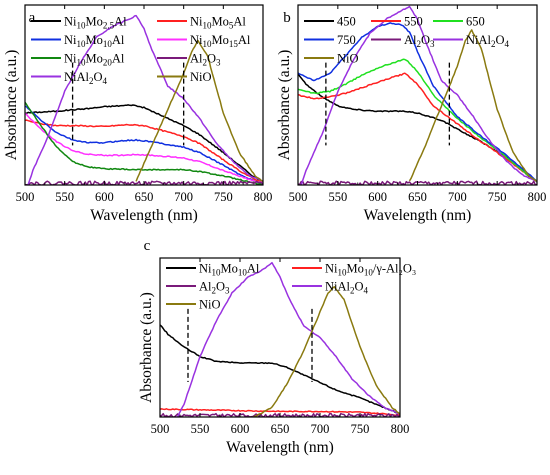 This screenshot has width=550, height=475. What do you see at coordinates (147, 246) in the screenshot?
I see `panel-label: c` at bounding box center [147, 246].